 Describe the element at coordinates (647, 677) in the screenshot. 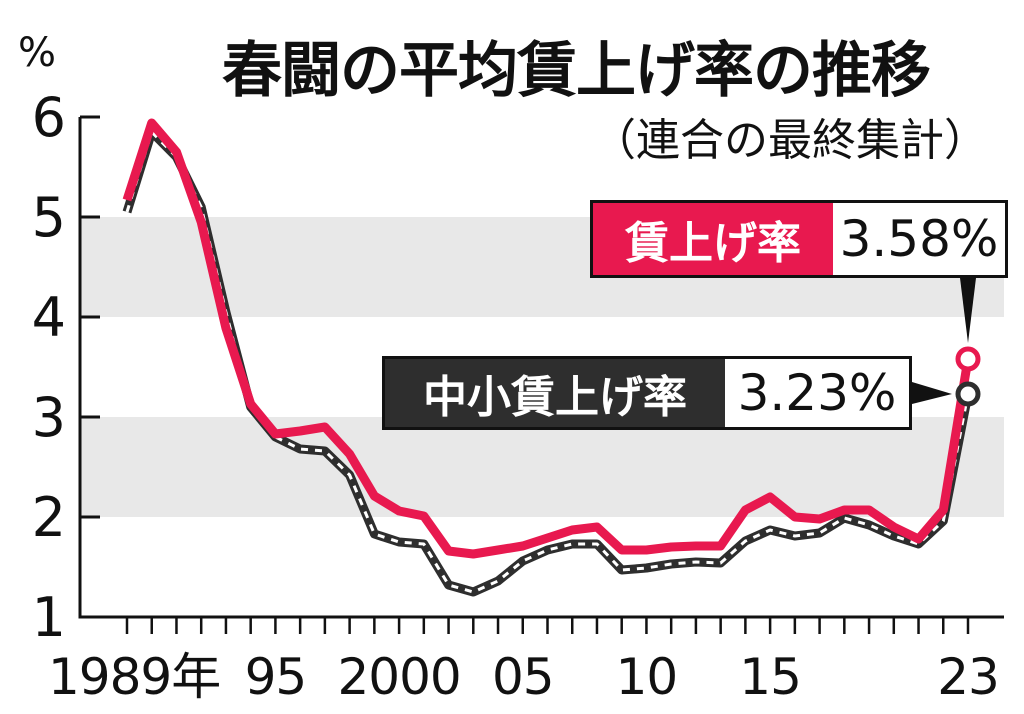

I see `x-tick-label-2010: 10` at that location.